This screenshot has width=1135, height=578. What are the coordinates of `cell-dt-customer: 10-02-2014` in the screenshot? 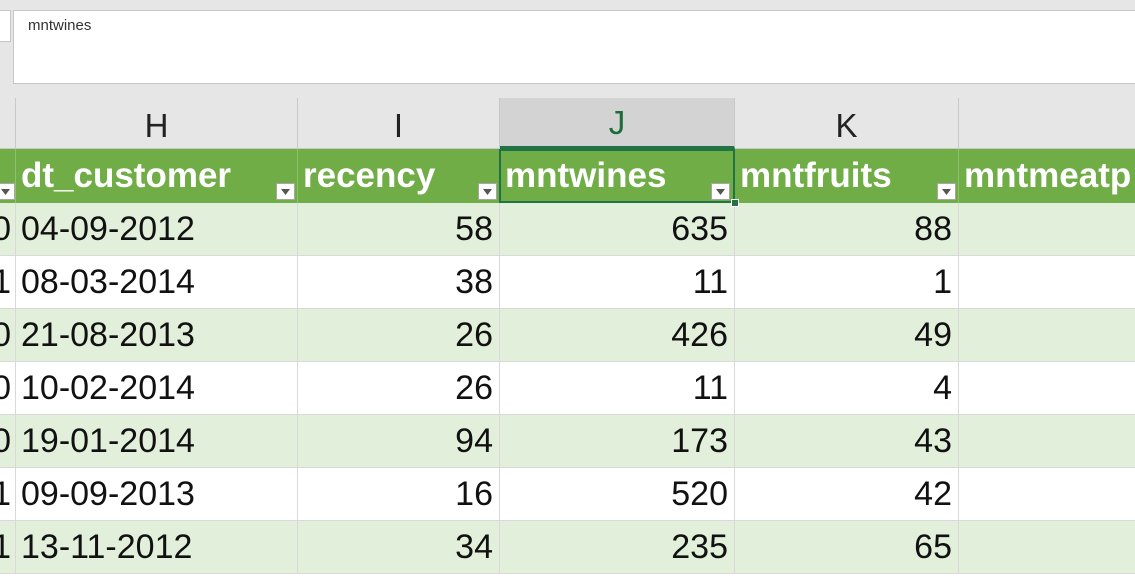 It's located at (157, 388).